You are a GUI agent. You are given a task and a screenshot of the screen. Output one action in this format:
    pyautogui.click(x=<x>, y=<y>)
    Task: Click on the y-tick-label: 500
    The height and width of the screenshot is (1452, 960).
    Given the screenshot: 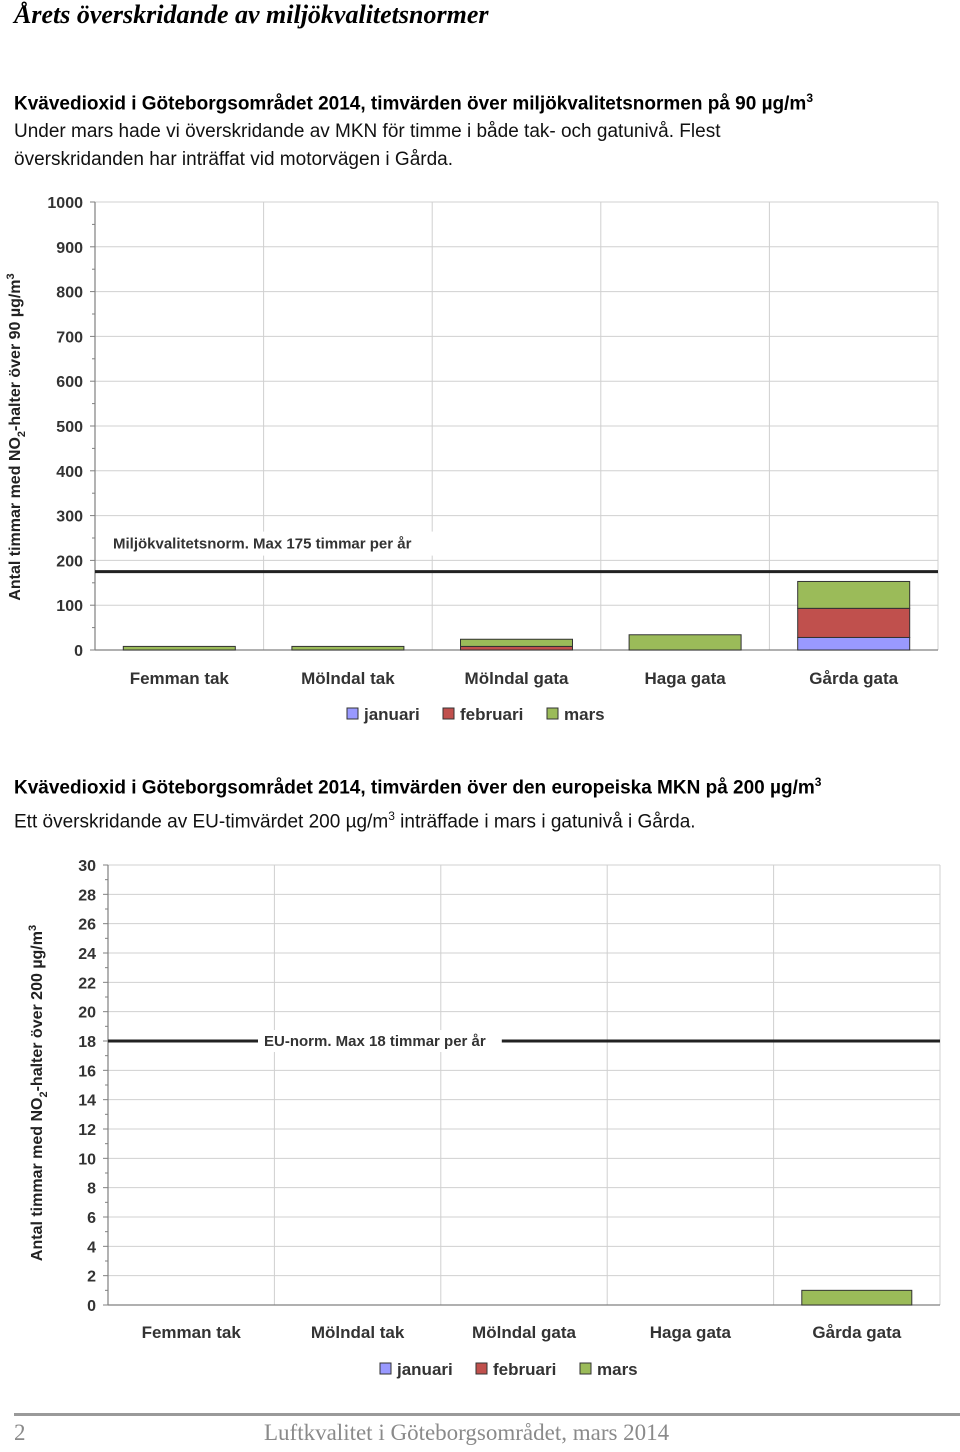 What is the action you would take?
    pyautogui.click(x=69, y=427)
    